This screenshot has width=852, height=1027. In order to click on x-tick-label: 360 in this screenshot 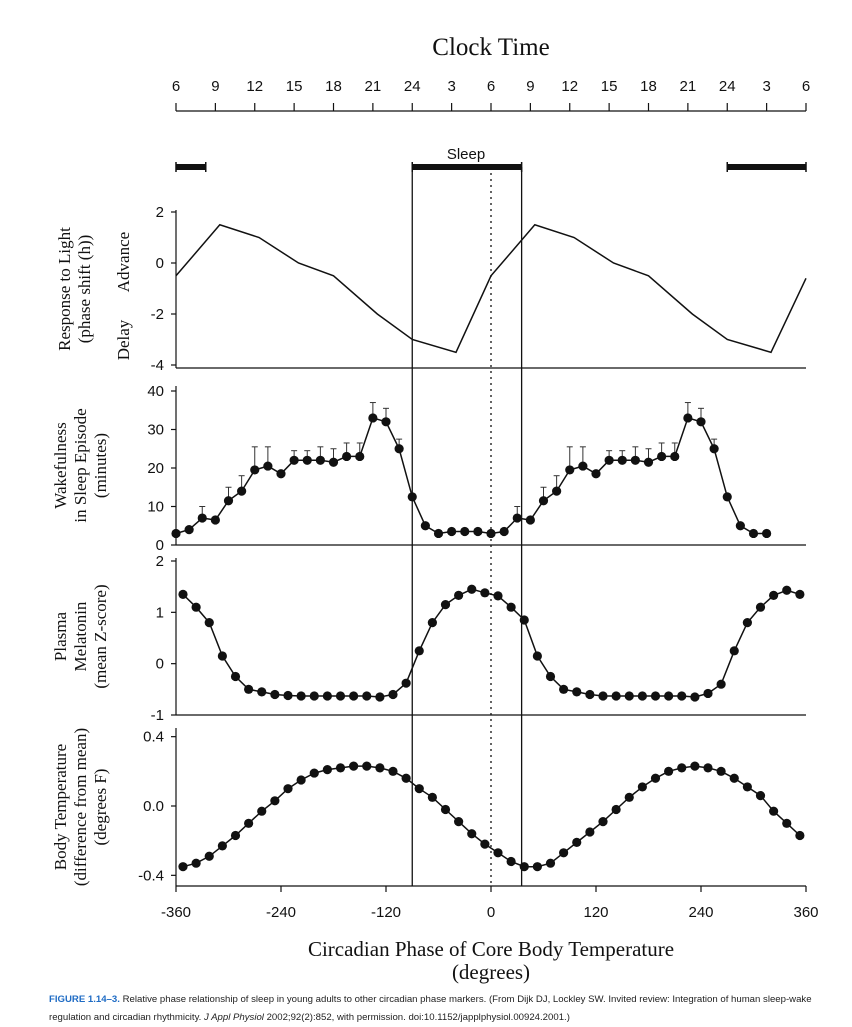, I will do `click(805, 912)`.